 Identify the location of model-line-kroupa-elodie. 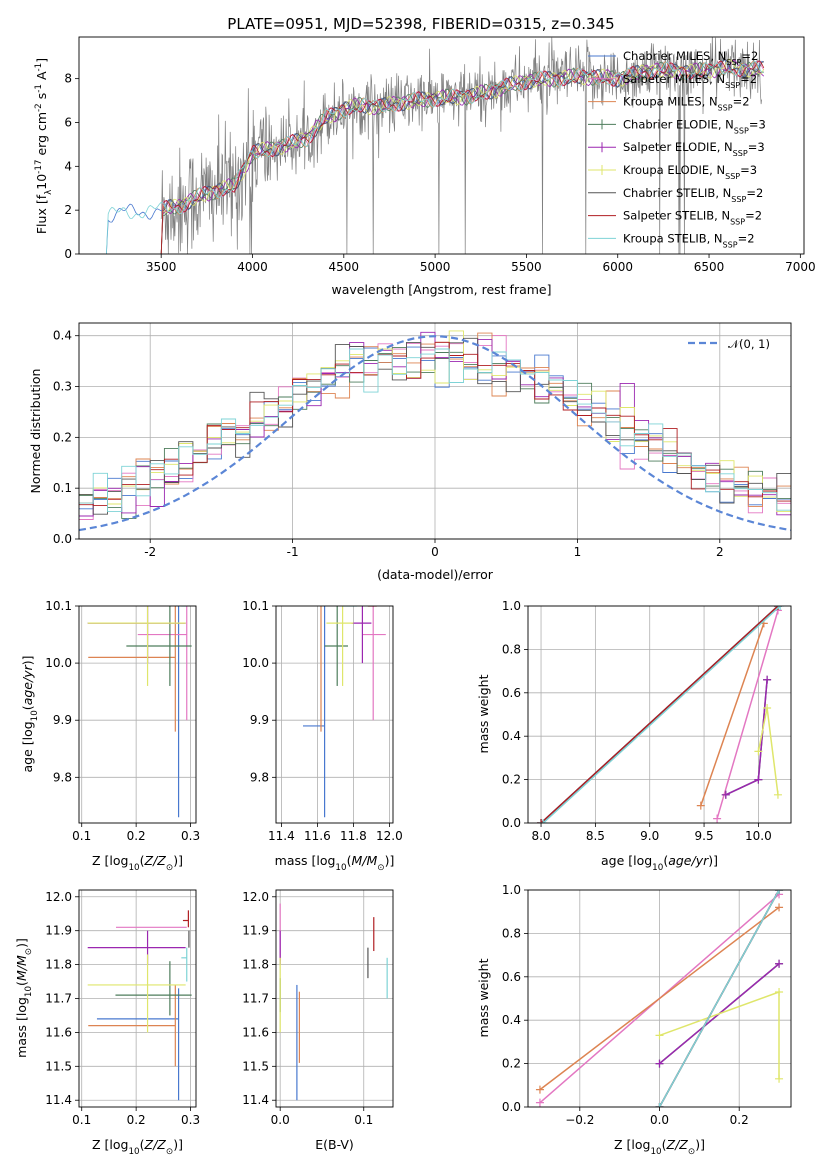
(462, 156).